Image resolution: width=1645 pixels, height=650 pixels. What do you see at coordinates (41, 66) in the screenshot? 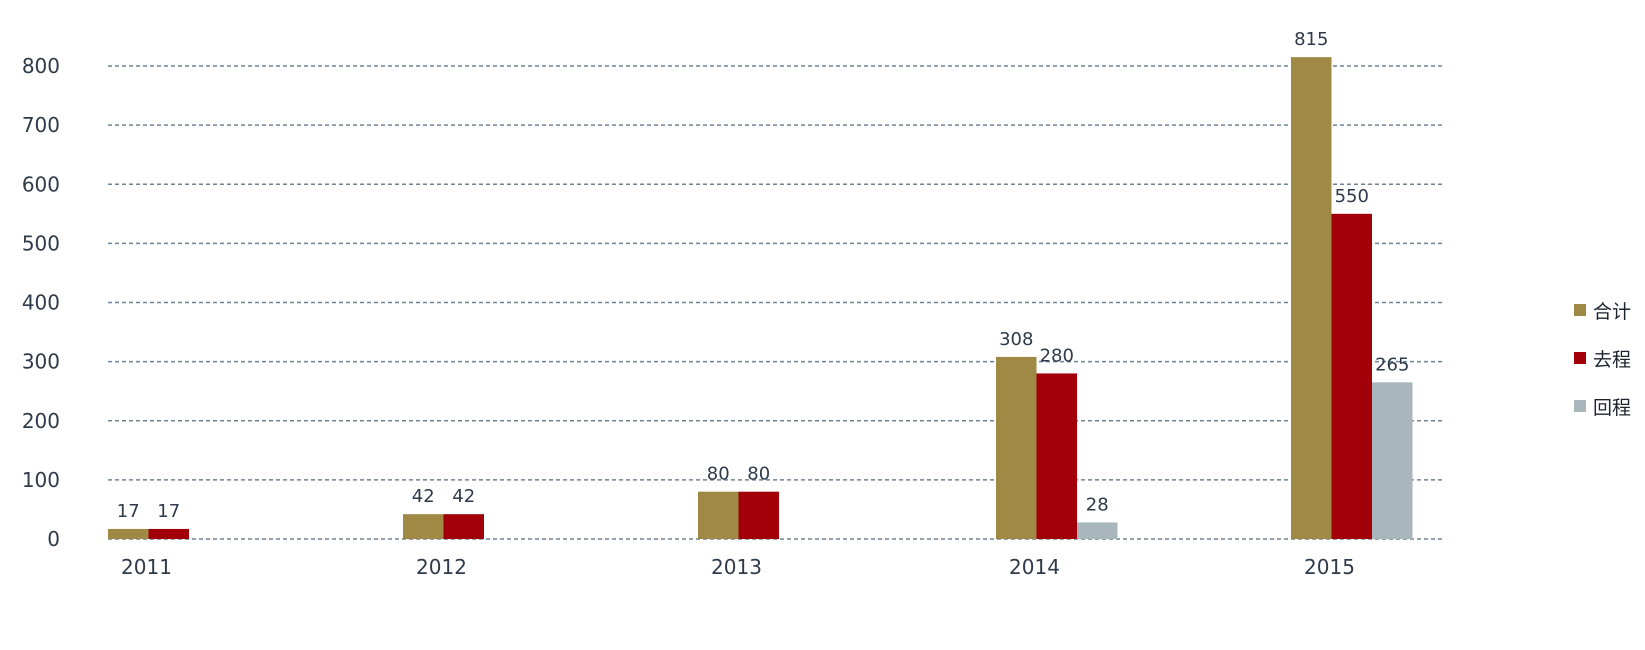
I see `y-tick-label-800: 800` at bounding box center [41, 66].